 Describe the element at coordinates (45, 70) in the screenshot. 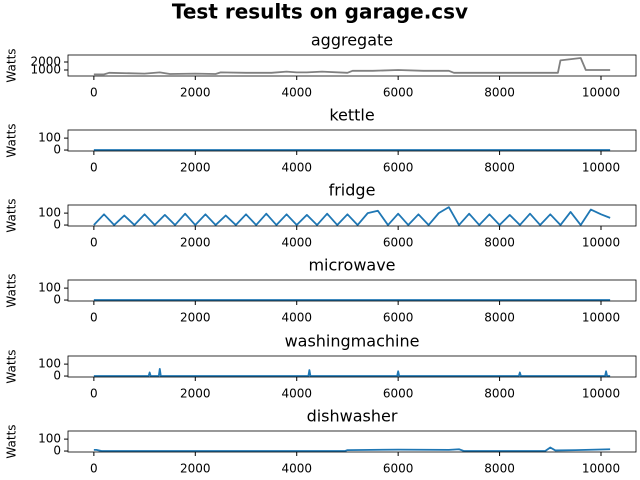

I see `y-tick-label: 1000` at that location.